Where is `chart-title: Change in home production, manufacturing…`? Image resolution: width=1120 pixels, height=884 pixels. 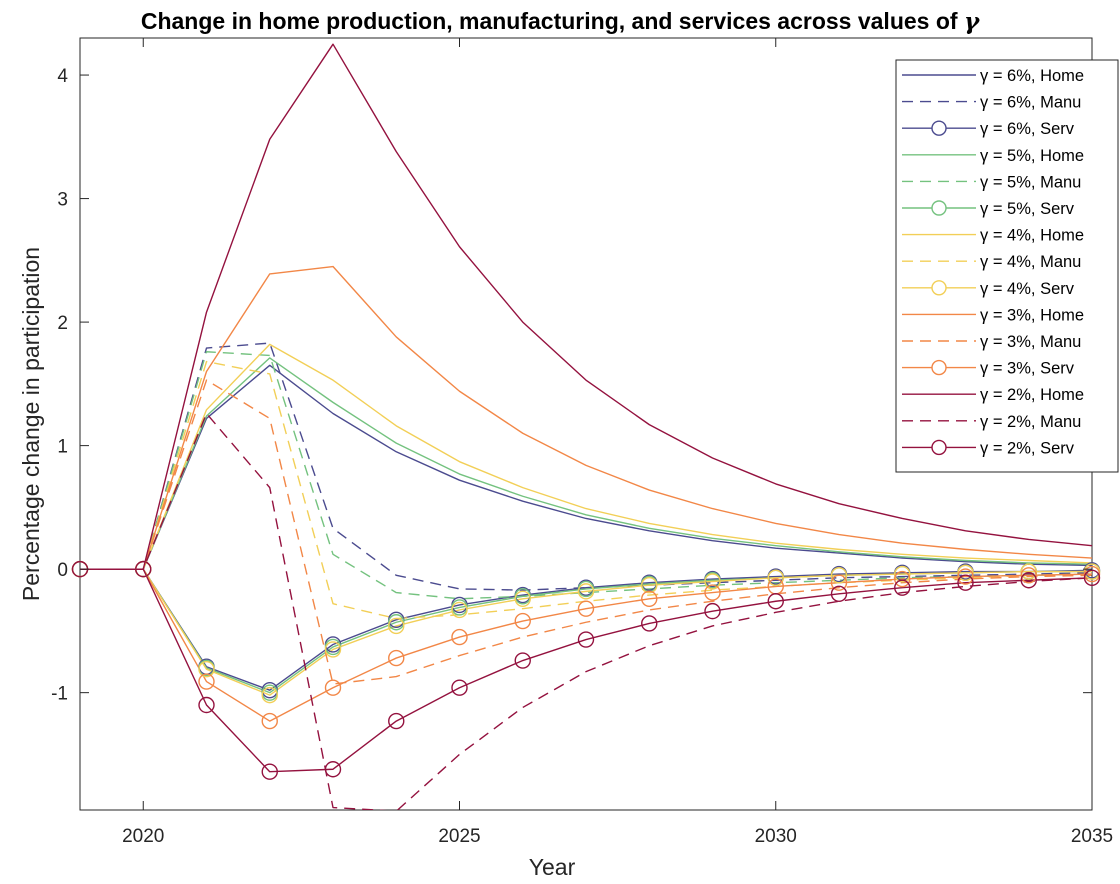
chart-title: Change in home production, manufacturing… is located at coordinates (560, 21).